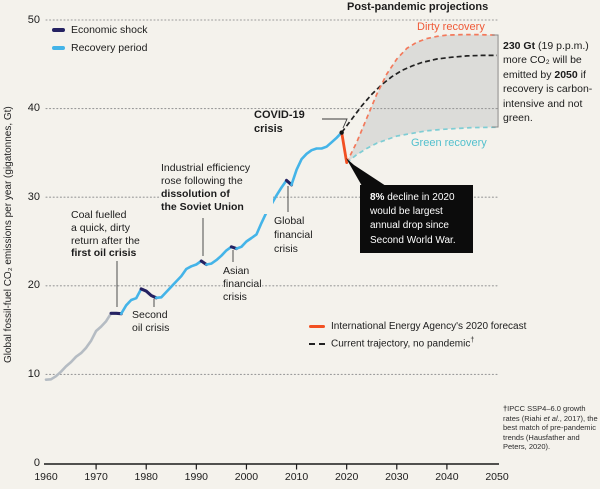 Image resolution: width=600 pixels, height=489 pixels. Describe the element at coordinates (146, 477) in the screenshot. I see `x-tick-label-1980: 1980` at that location.